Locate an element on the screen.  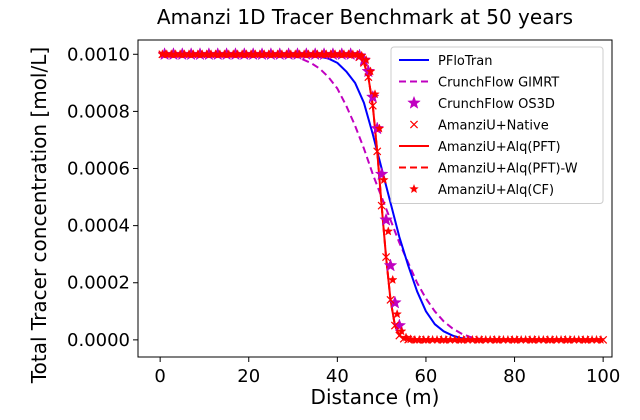
x-tick-label: 80 is located at coordinates (514, 376).